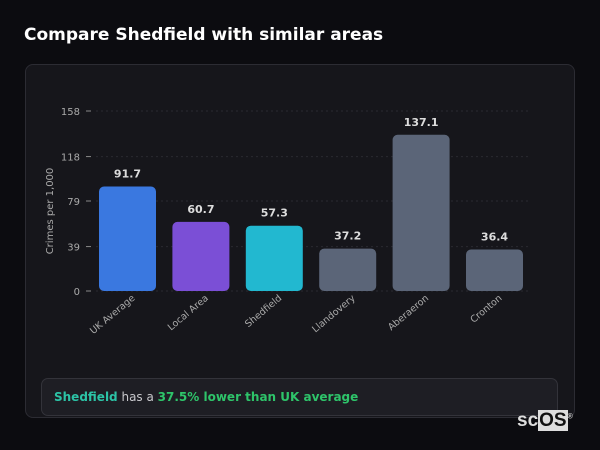  What do you see at coordinates (274, 213) in the screenshot?
I see `bar-value-label: 57.3` at bounding box center [274, 213].